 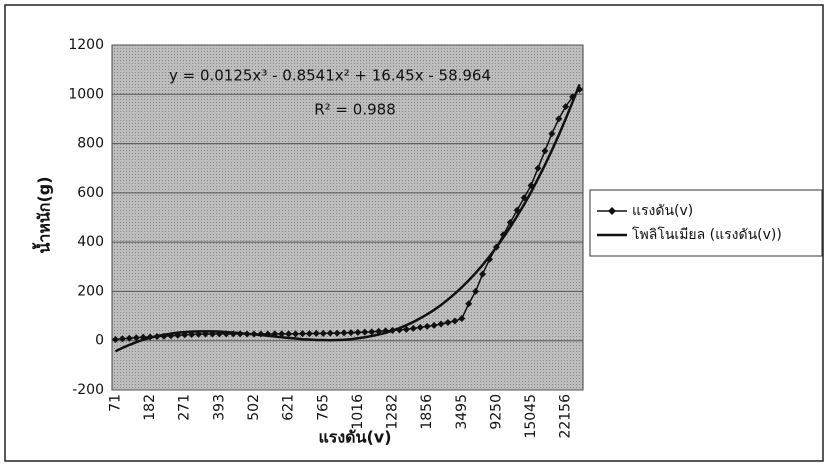 I want to click on legend-label: โพลิโนเมียล (แรงดัน(v)), so click(x=707, y=234).